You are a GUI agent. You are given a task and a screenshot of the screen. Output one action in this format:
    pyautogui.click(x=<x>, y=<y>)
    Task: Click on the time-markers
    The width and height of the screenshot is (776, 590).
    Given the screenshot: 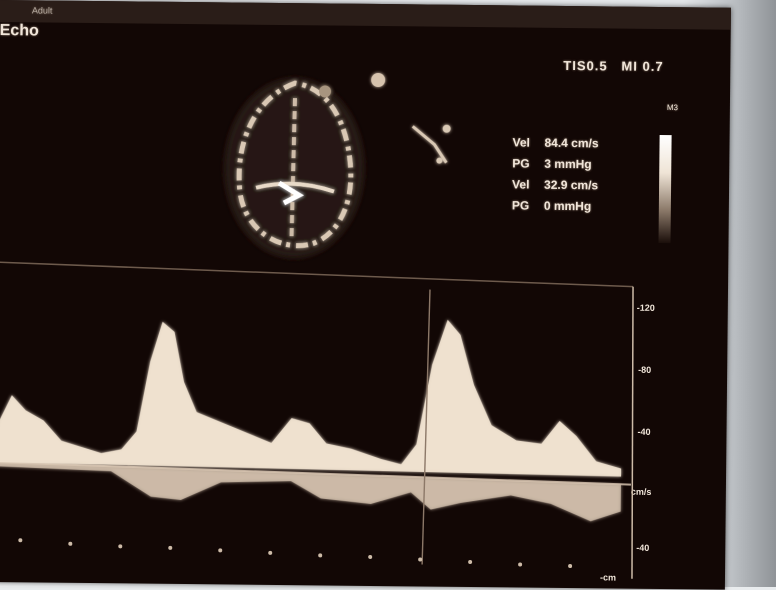 What is the action you would take?
    pyautogui.click(x=295, y=553)
    